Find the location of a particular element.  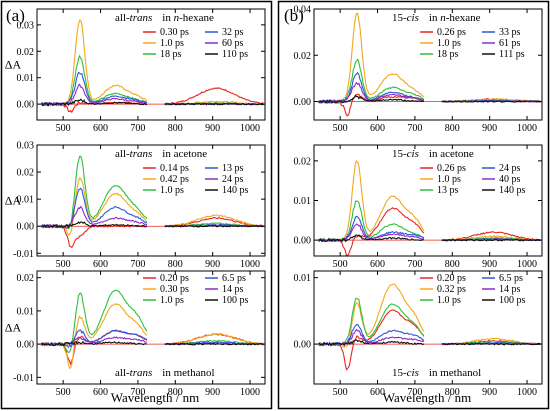

panel-a-xlabel: Wavelength / nm is located at coordinates (155, 397).